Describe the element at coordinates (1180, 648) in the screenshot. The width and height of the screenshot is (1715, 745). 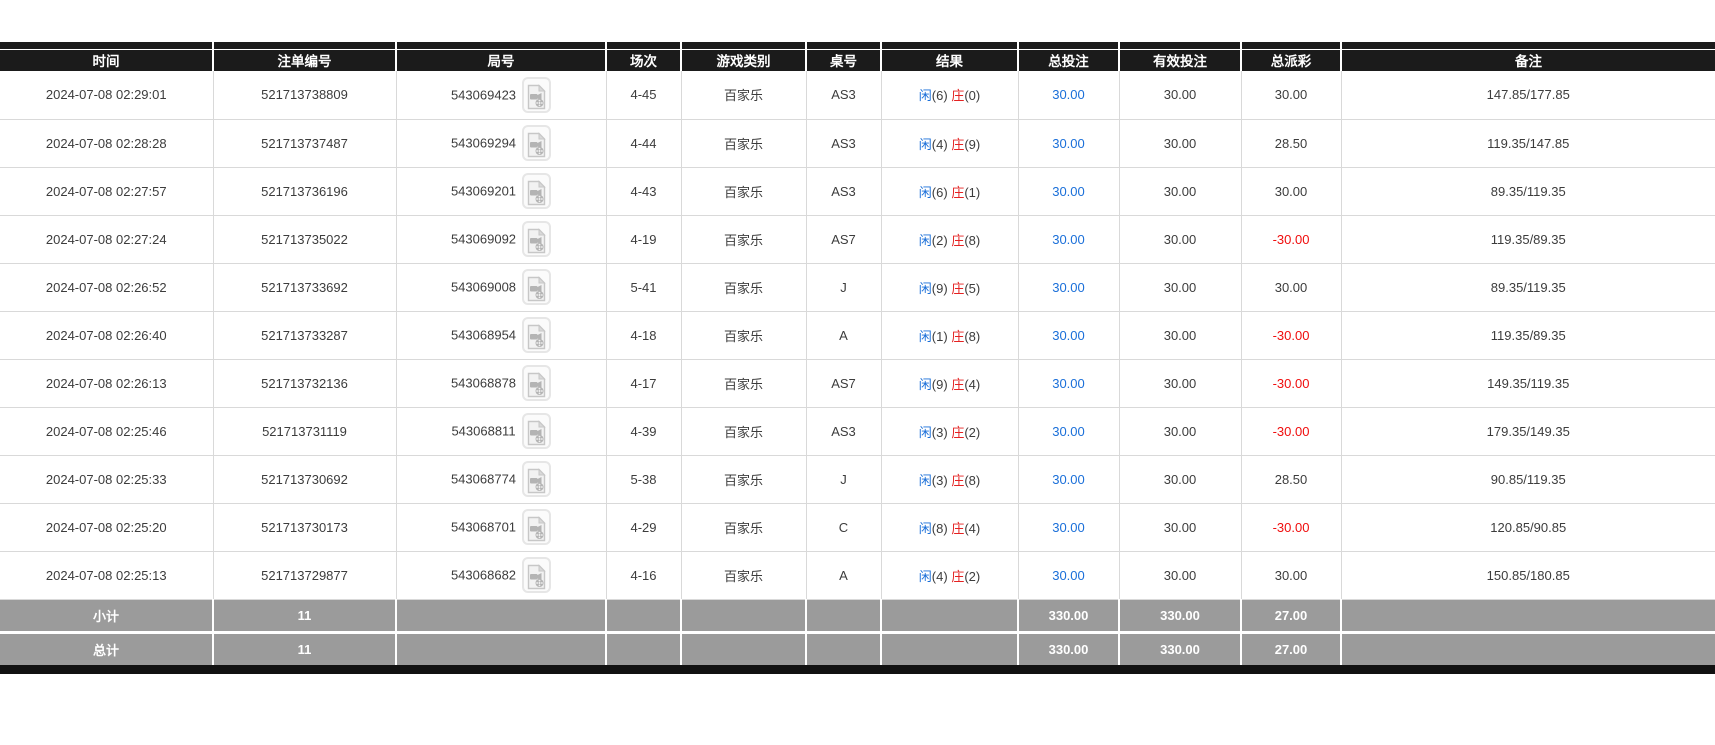
I see `grand-total-valid-bet: 330.00` at that location.